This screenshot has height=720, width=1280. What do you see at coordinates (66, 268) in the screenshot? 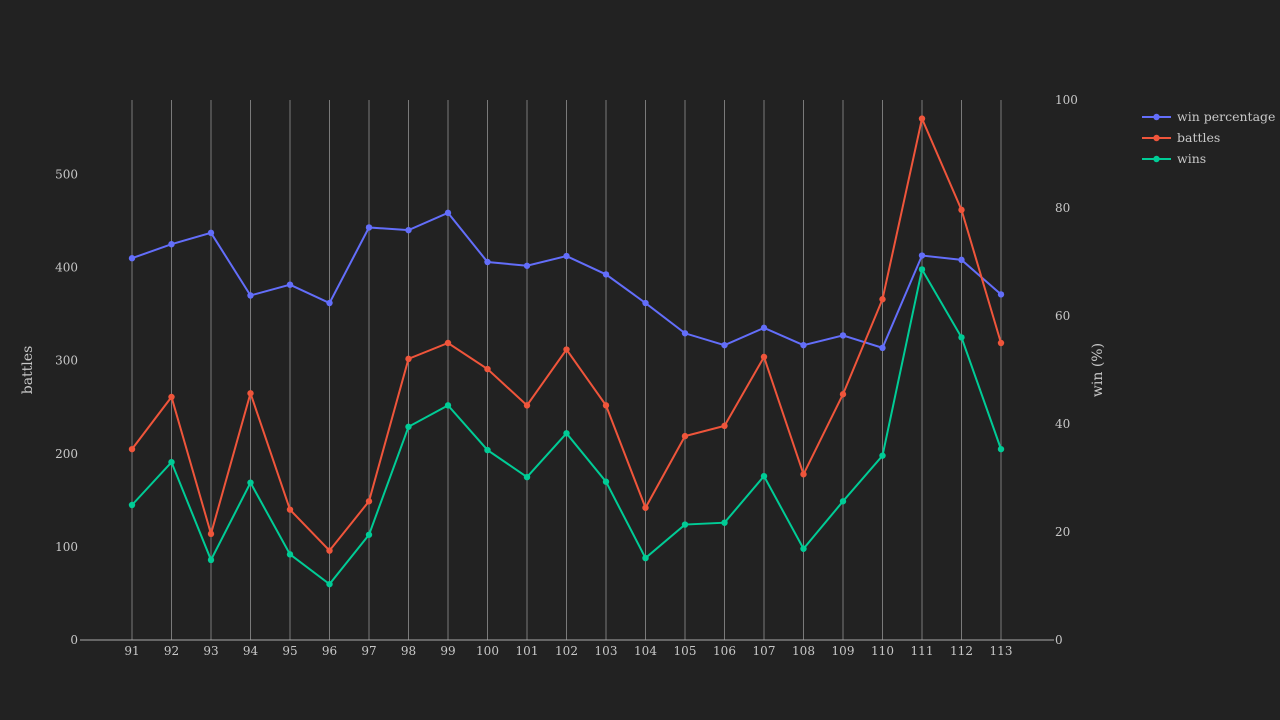
I see `left-y-tick-label: 400` at bounding box center [66, 268].